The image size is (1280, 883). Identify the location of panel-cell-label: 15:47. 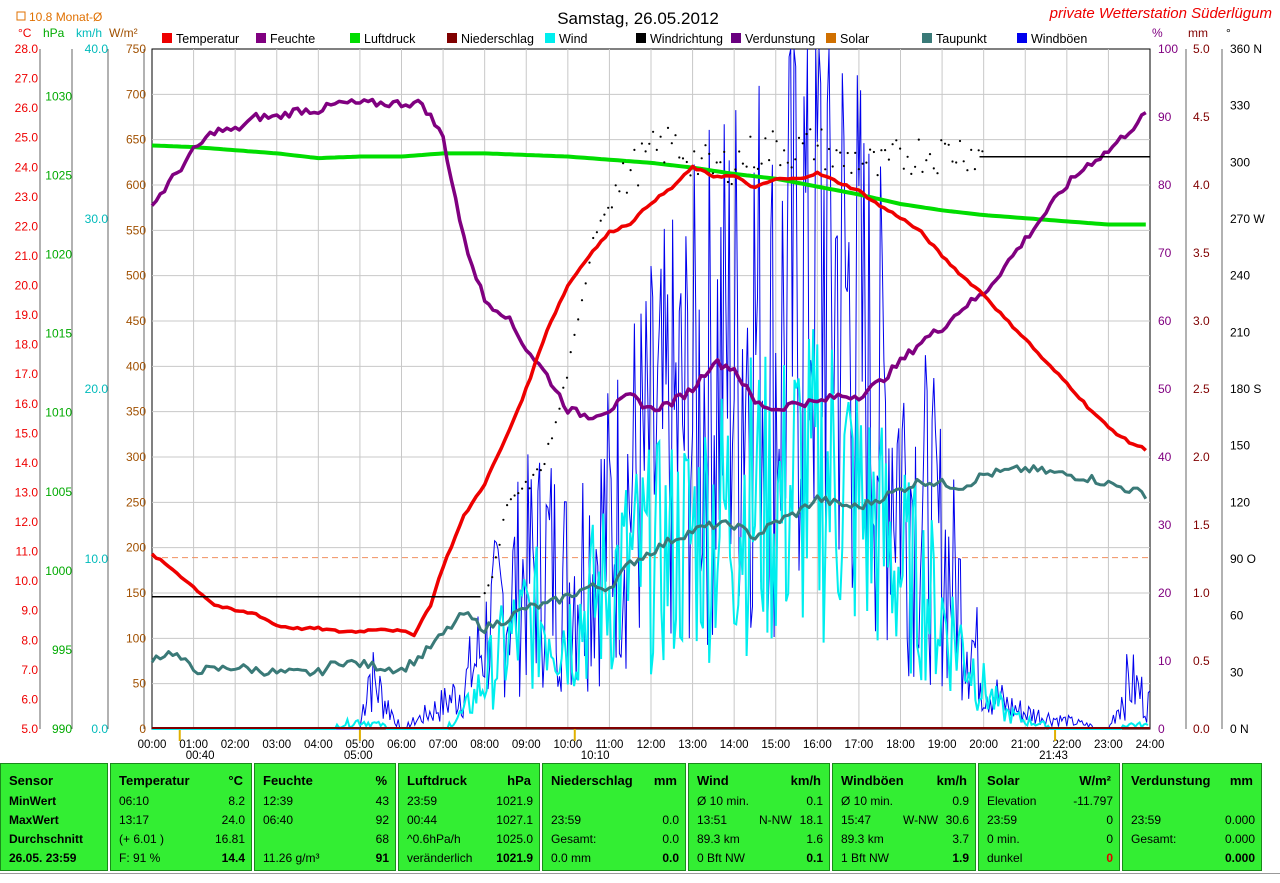
(856, 820).